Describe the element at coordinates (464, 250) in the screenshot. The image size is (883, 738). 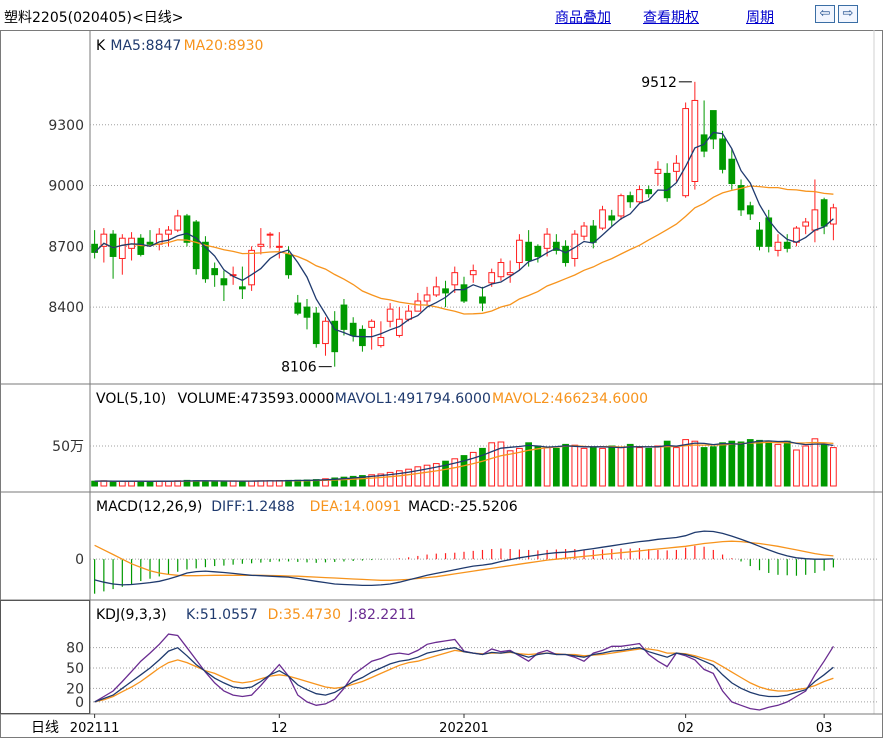
I see `ma20-line` at that location.